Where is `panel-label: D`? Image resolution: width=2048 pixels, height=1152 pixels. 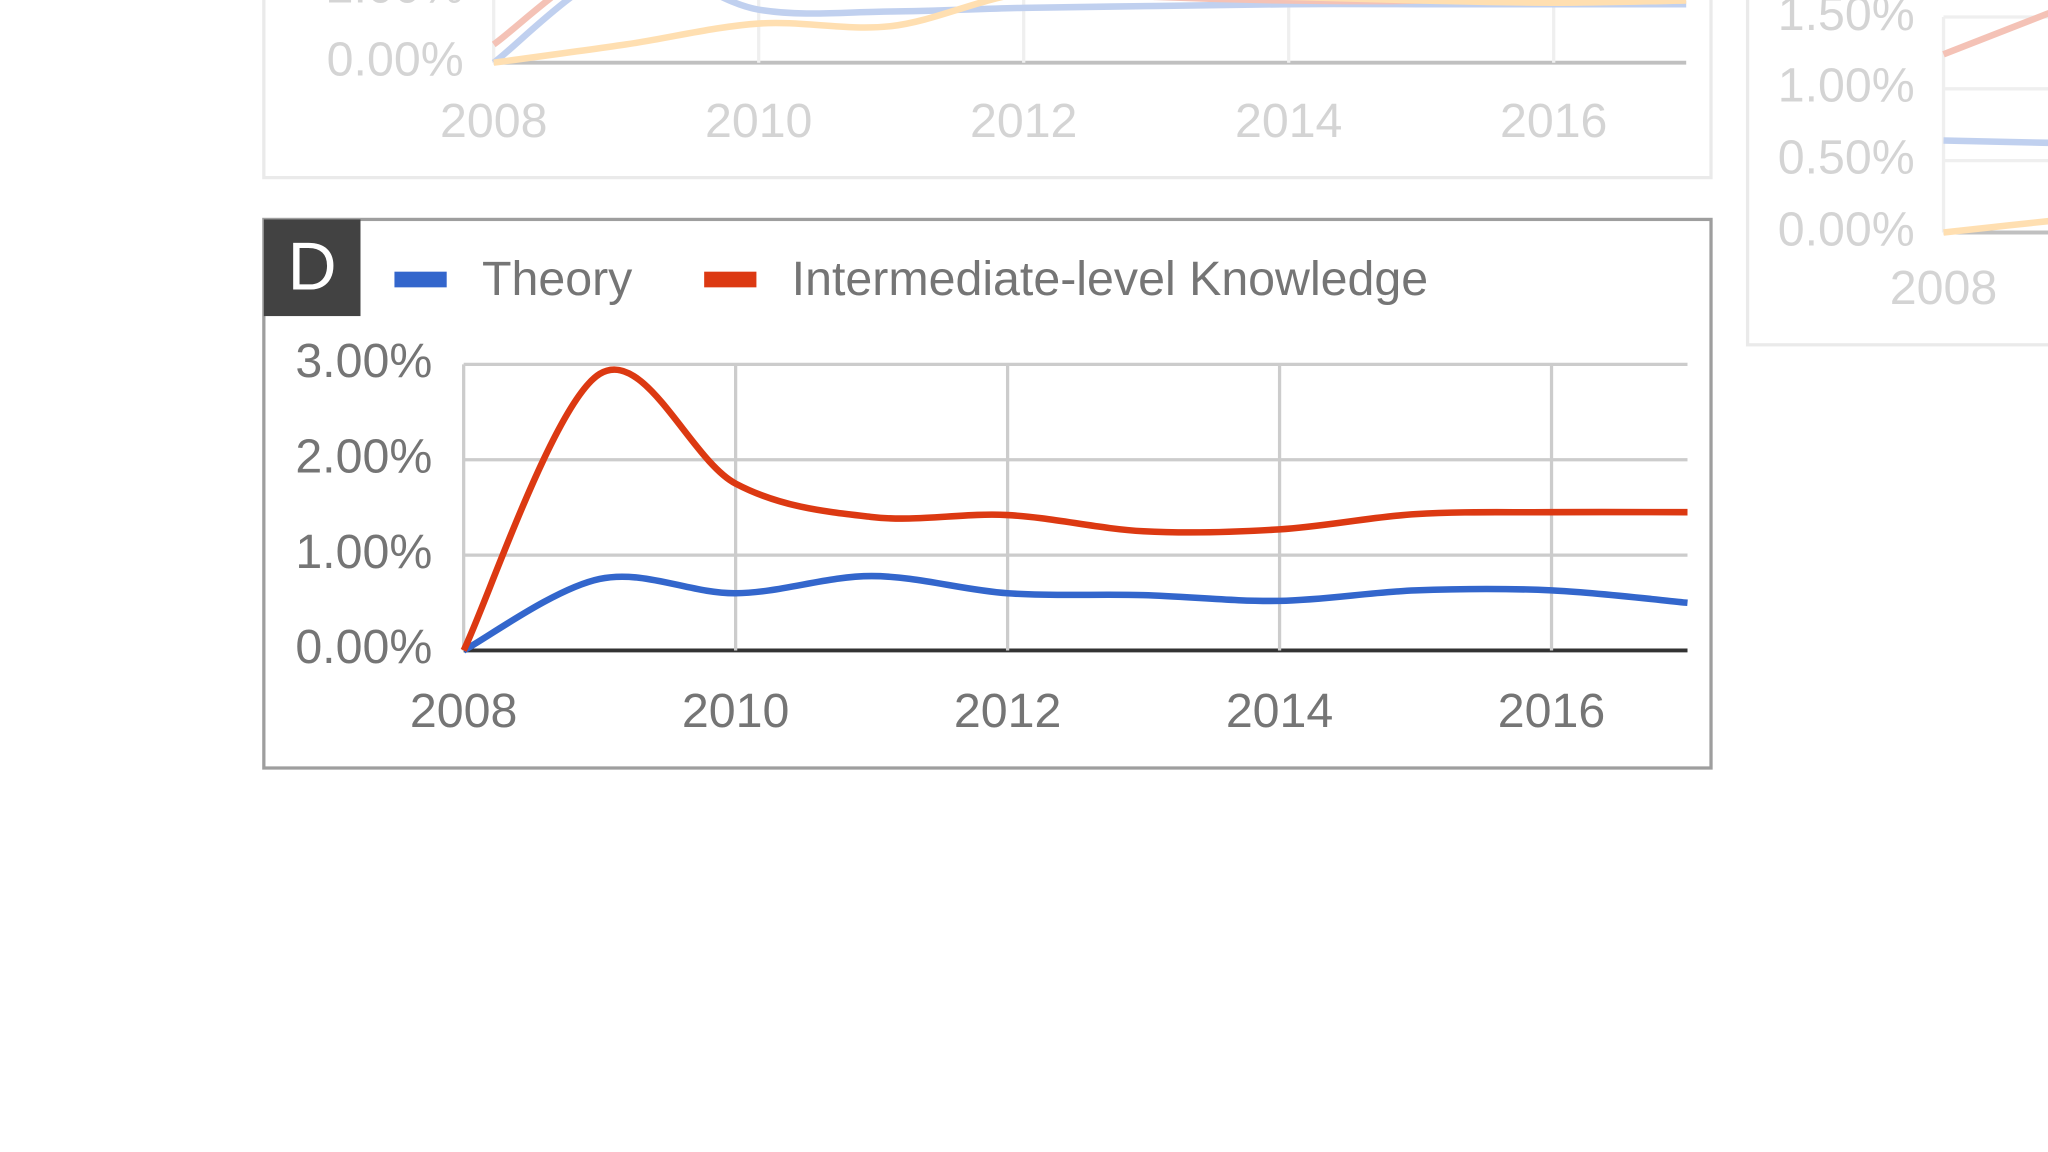 panel-label: D is located at coordinates (312, 267).